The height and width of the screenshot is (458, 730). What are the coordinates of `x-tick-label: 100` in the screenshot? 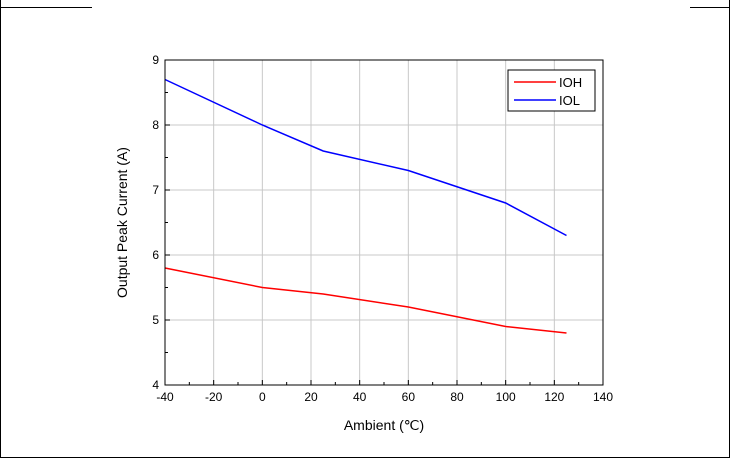 It's located at (506, 397).